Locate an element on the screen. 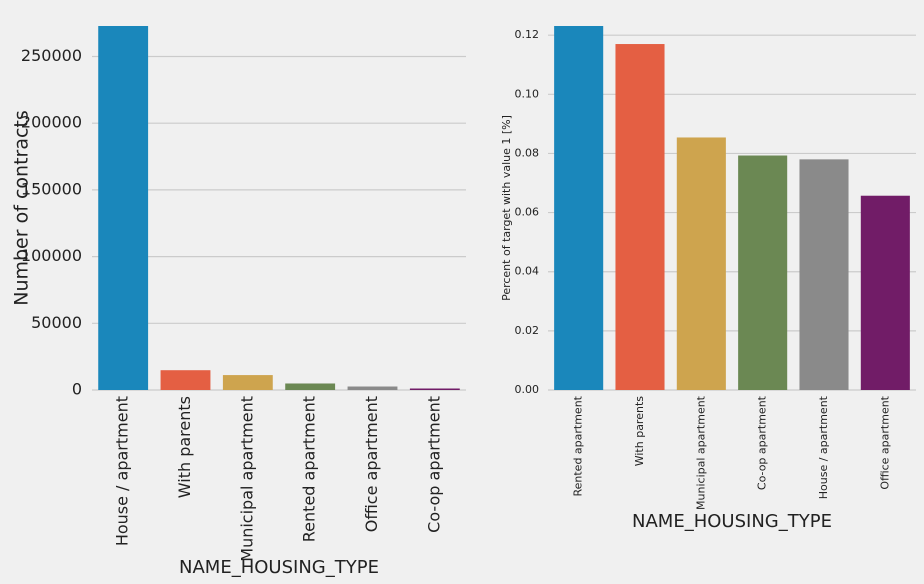 This screenshot has width=924, height=584. y-tick-label: 150000 is located at coordinates (51, 188).